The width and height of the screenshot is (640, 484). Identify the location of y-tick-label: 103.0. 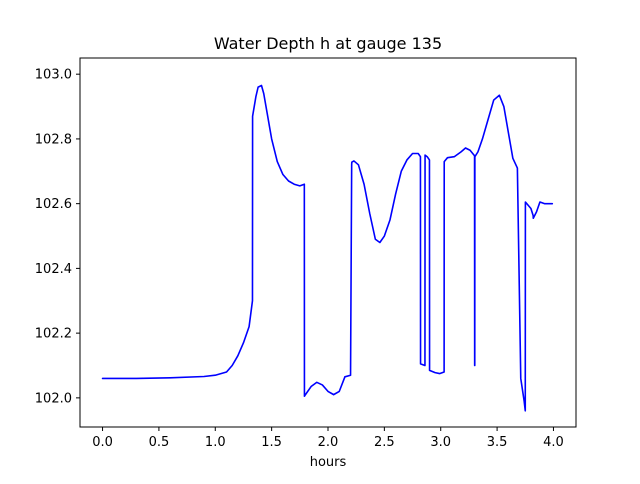
(53, 75).